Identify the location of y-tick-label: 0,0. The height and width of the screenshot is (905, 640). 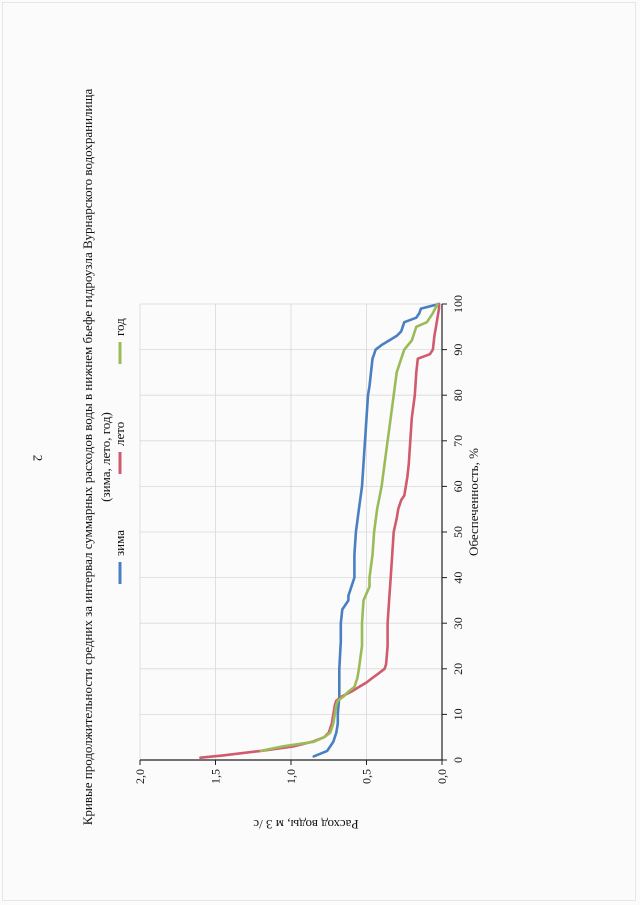
(442, 776).